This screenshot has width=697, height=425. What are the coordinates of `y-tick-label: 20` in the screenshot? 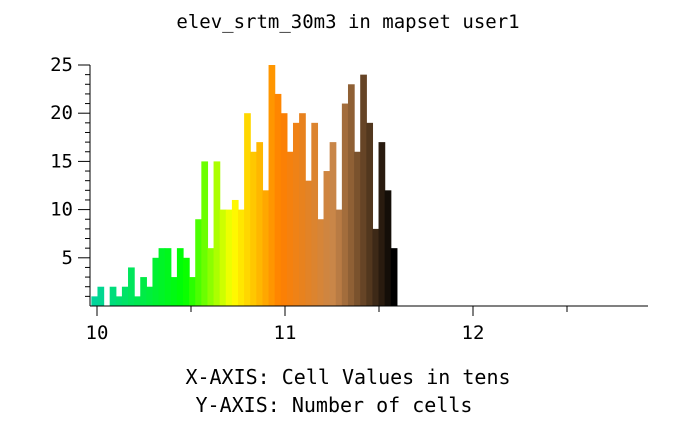 It's located at (61, 113).